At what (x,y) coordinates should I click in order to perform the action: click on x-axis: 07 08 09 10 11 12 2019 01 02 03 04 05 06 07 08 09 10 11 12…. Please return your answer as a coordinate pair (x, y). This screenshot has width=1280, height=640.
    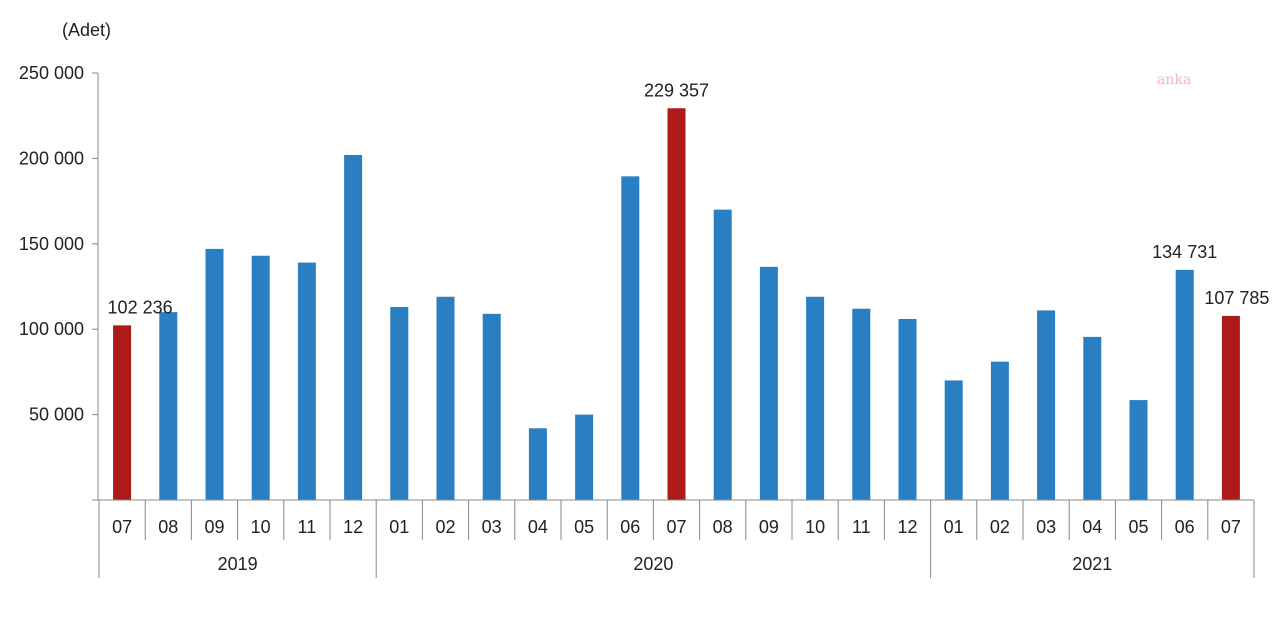
    Looking at the image, I should click on (673, 538).